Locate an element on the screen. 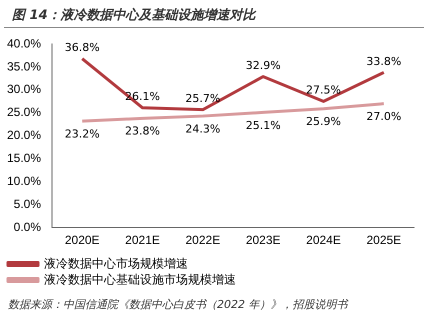 The width and height of the screenshot is (428, 330). x-tick-label: 2025E is located at coordinates (384, 240).